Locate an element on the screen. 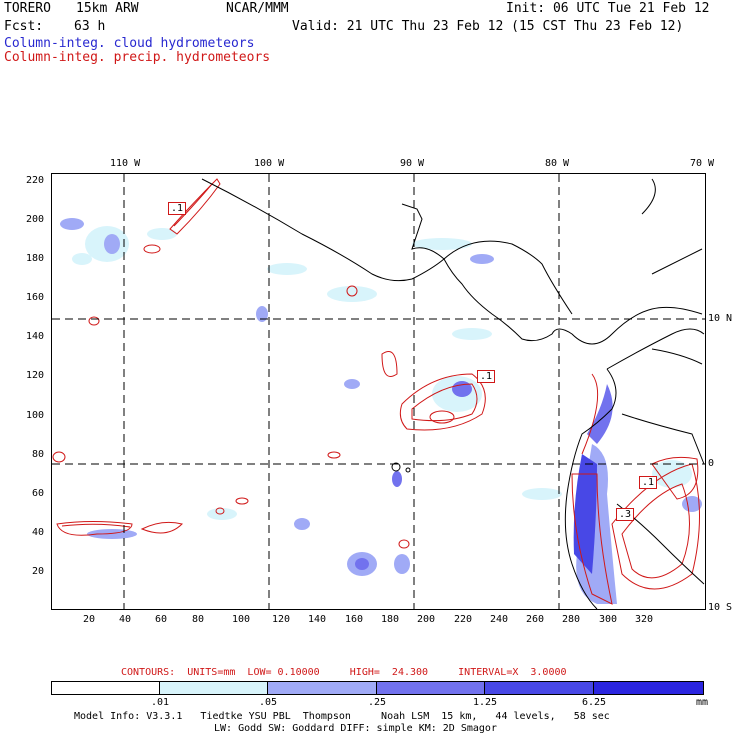  colorbar is located at coordinates (377, 688).